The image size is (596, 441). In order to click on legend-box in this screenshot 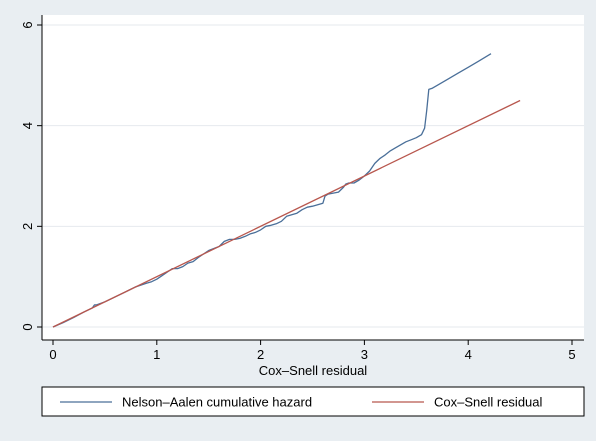, I will do `click(313, 401)`.